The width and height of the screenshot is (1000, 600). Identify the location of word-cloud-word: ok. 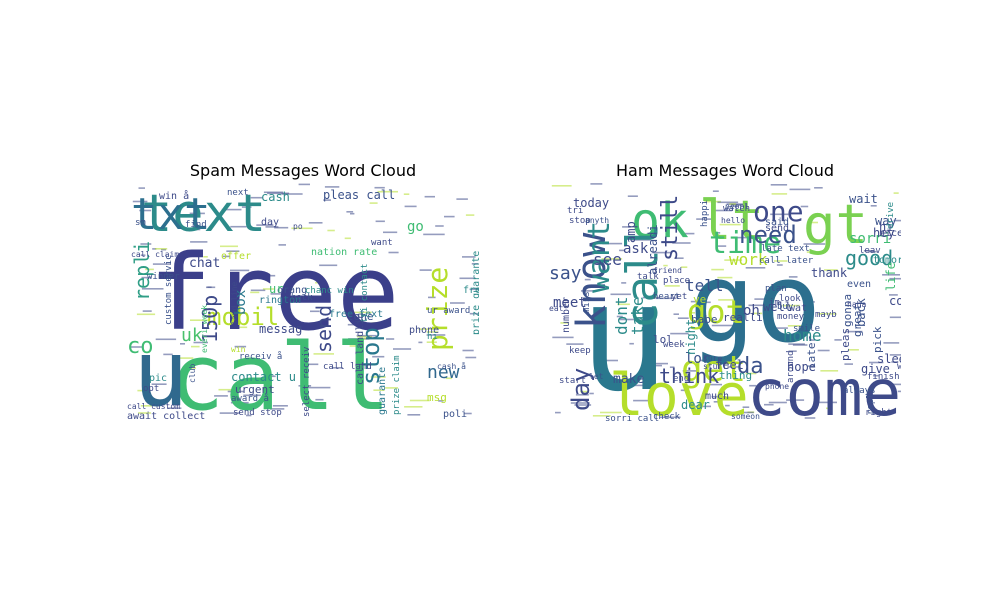
(660, 221).